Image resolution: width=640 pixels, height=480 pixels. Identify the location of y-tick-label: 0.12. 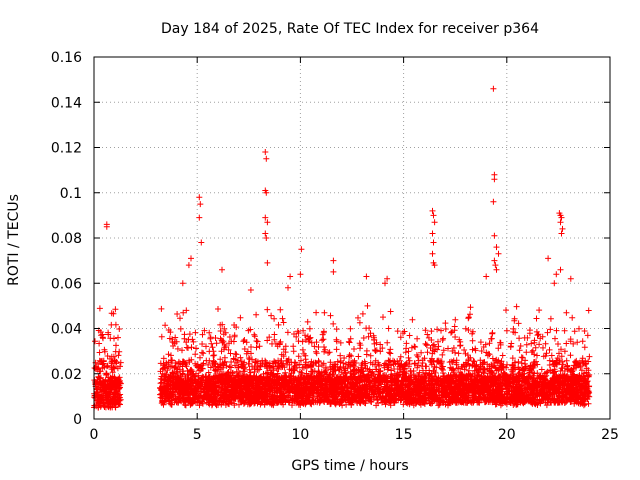
(66, 149).